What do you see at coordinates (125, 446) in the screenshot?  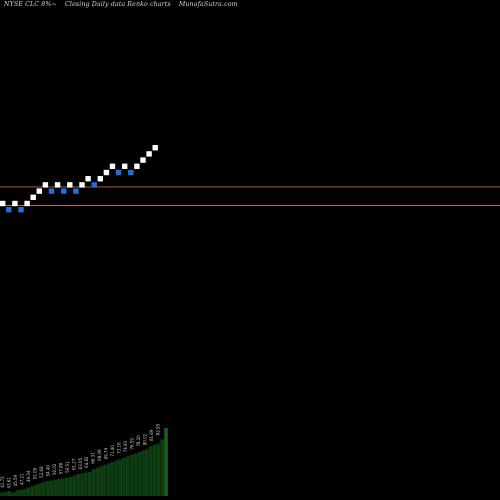 I see `volume-label-20: 74.93` at bounding box center [125, 446].